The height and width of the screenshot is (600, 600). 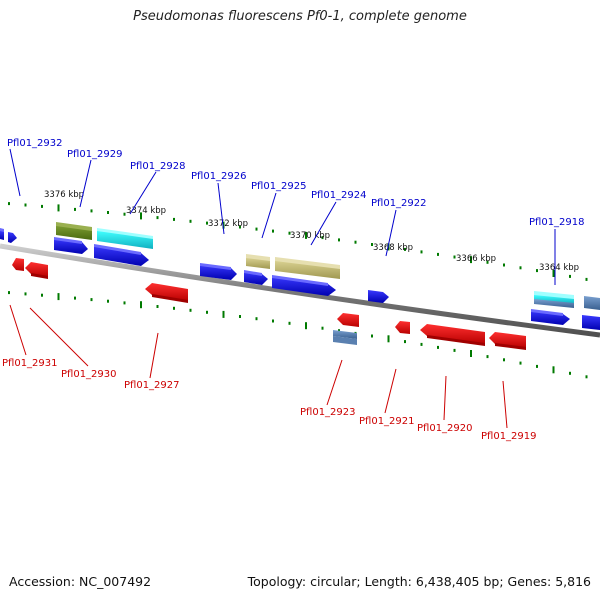 What do you see at coordinates (559, 268) in the screenshot?
I see `kbp-label-3364: 3364 kbp` at bounding box center [559, 268].